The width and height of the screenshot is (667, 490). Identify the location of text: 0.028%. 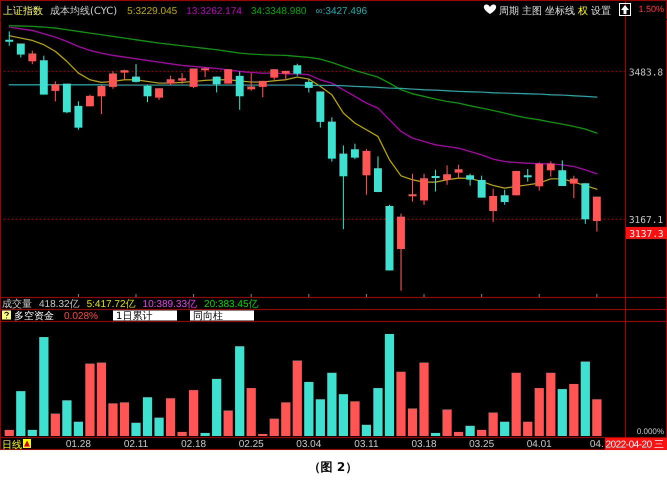
(81, 316).